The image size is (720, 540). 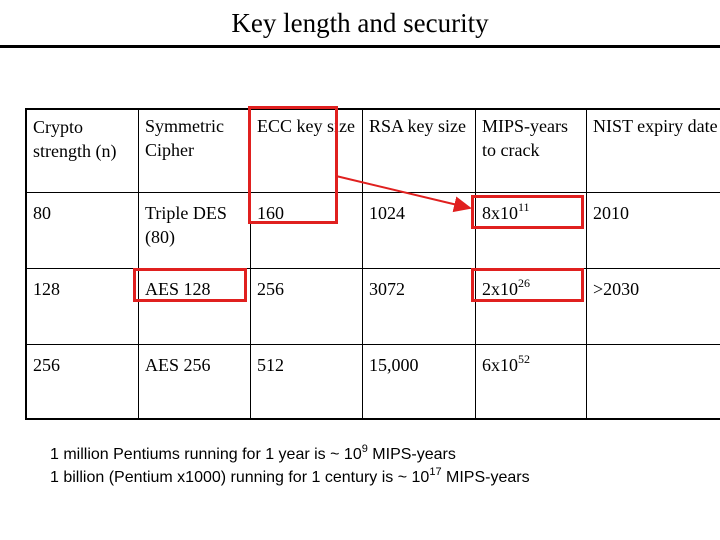 I want to click on cell-rsa: 15,000, so click(x=418, y=382).